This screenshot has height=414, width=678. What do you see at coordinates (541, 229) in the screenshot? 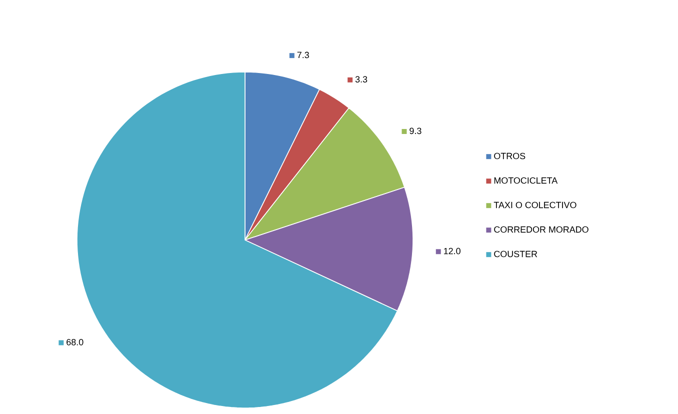
I see `legend-label: CORREDOR MORADO` at bounding box center [541, 229].